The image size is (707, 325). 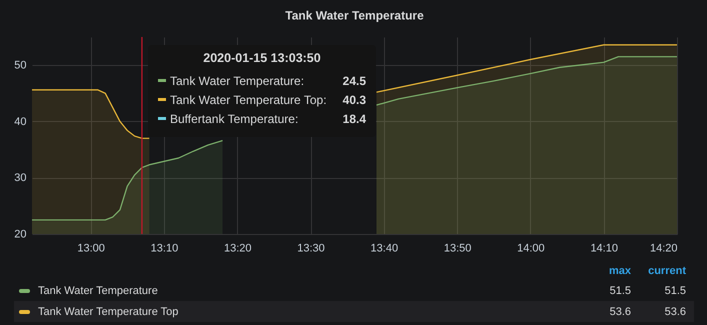 What do you see at coordinates (98, 290) in the screenshot?
I see `legend-label: Tank Water Temperature` at bounding box center [98, 290].